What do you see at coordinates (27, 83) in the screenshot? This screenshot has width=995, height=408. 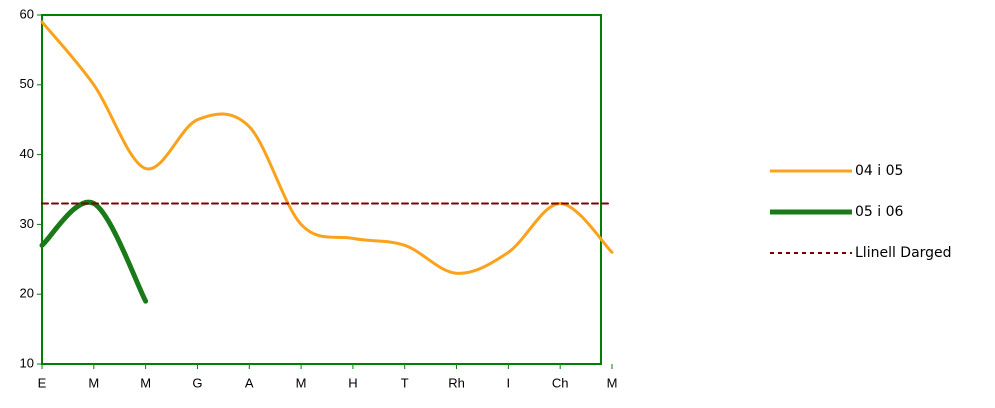 I see `y-tick-label: 50` at bounding box center [27, 83].